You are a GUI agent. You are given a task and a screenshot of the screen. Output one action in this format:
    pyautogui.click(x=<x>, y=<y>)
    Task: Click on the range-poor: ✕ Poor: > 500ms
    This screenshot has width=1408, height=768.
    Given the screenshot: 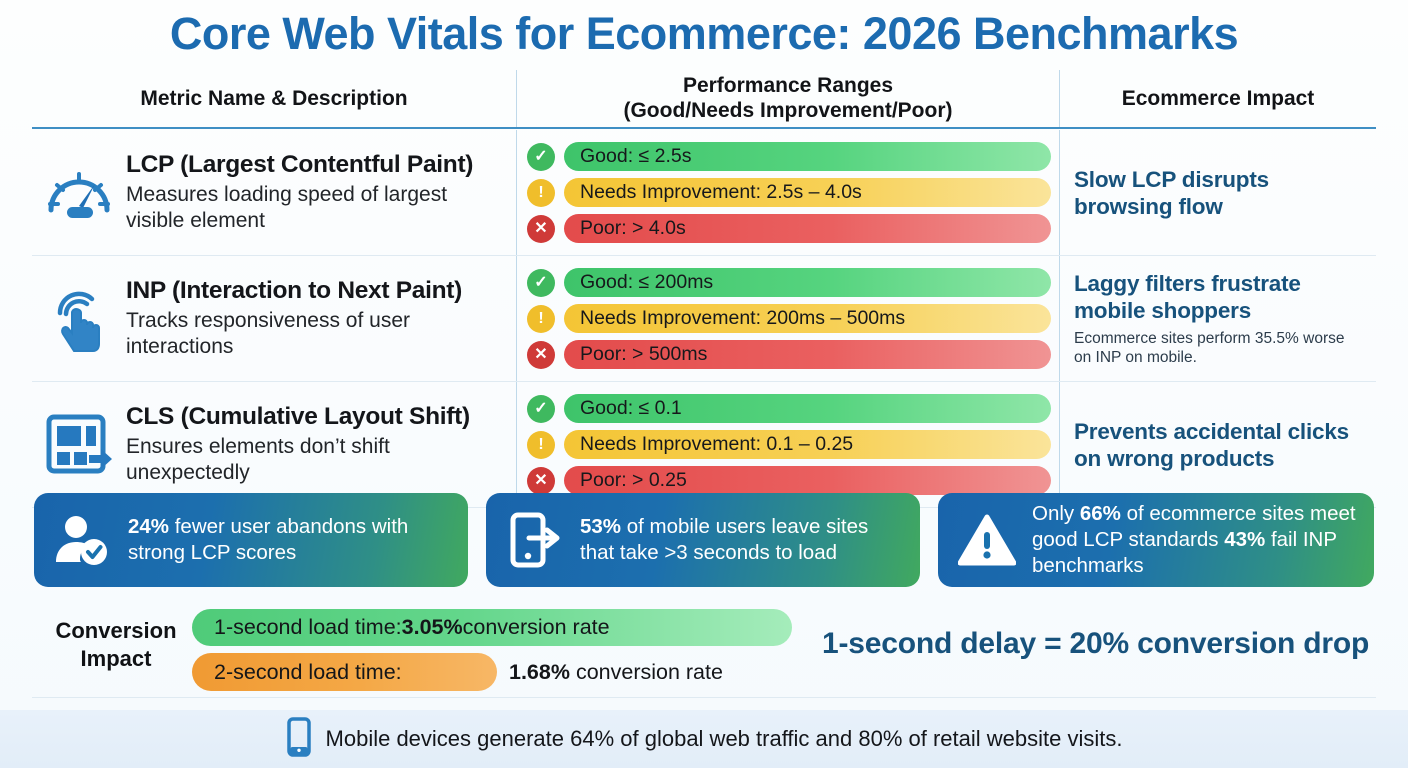 What is the action you would take?
    pyautogui.click(x=789, y=354)
    